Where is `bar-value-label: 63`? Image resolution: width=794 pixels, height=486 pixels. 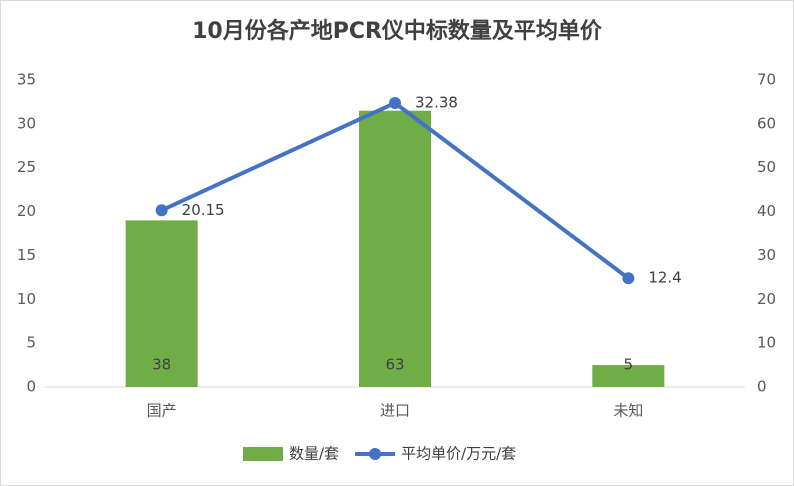 bar-value-label: 63 is located at coordinates (394, 365).